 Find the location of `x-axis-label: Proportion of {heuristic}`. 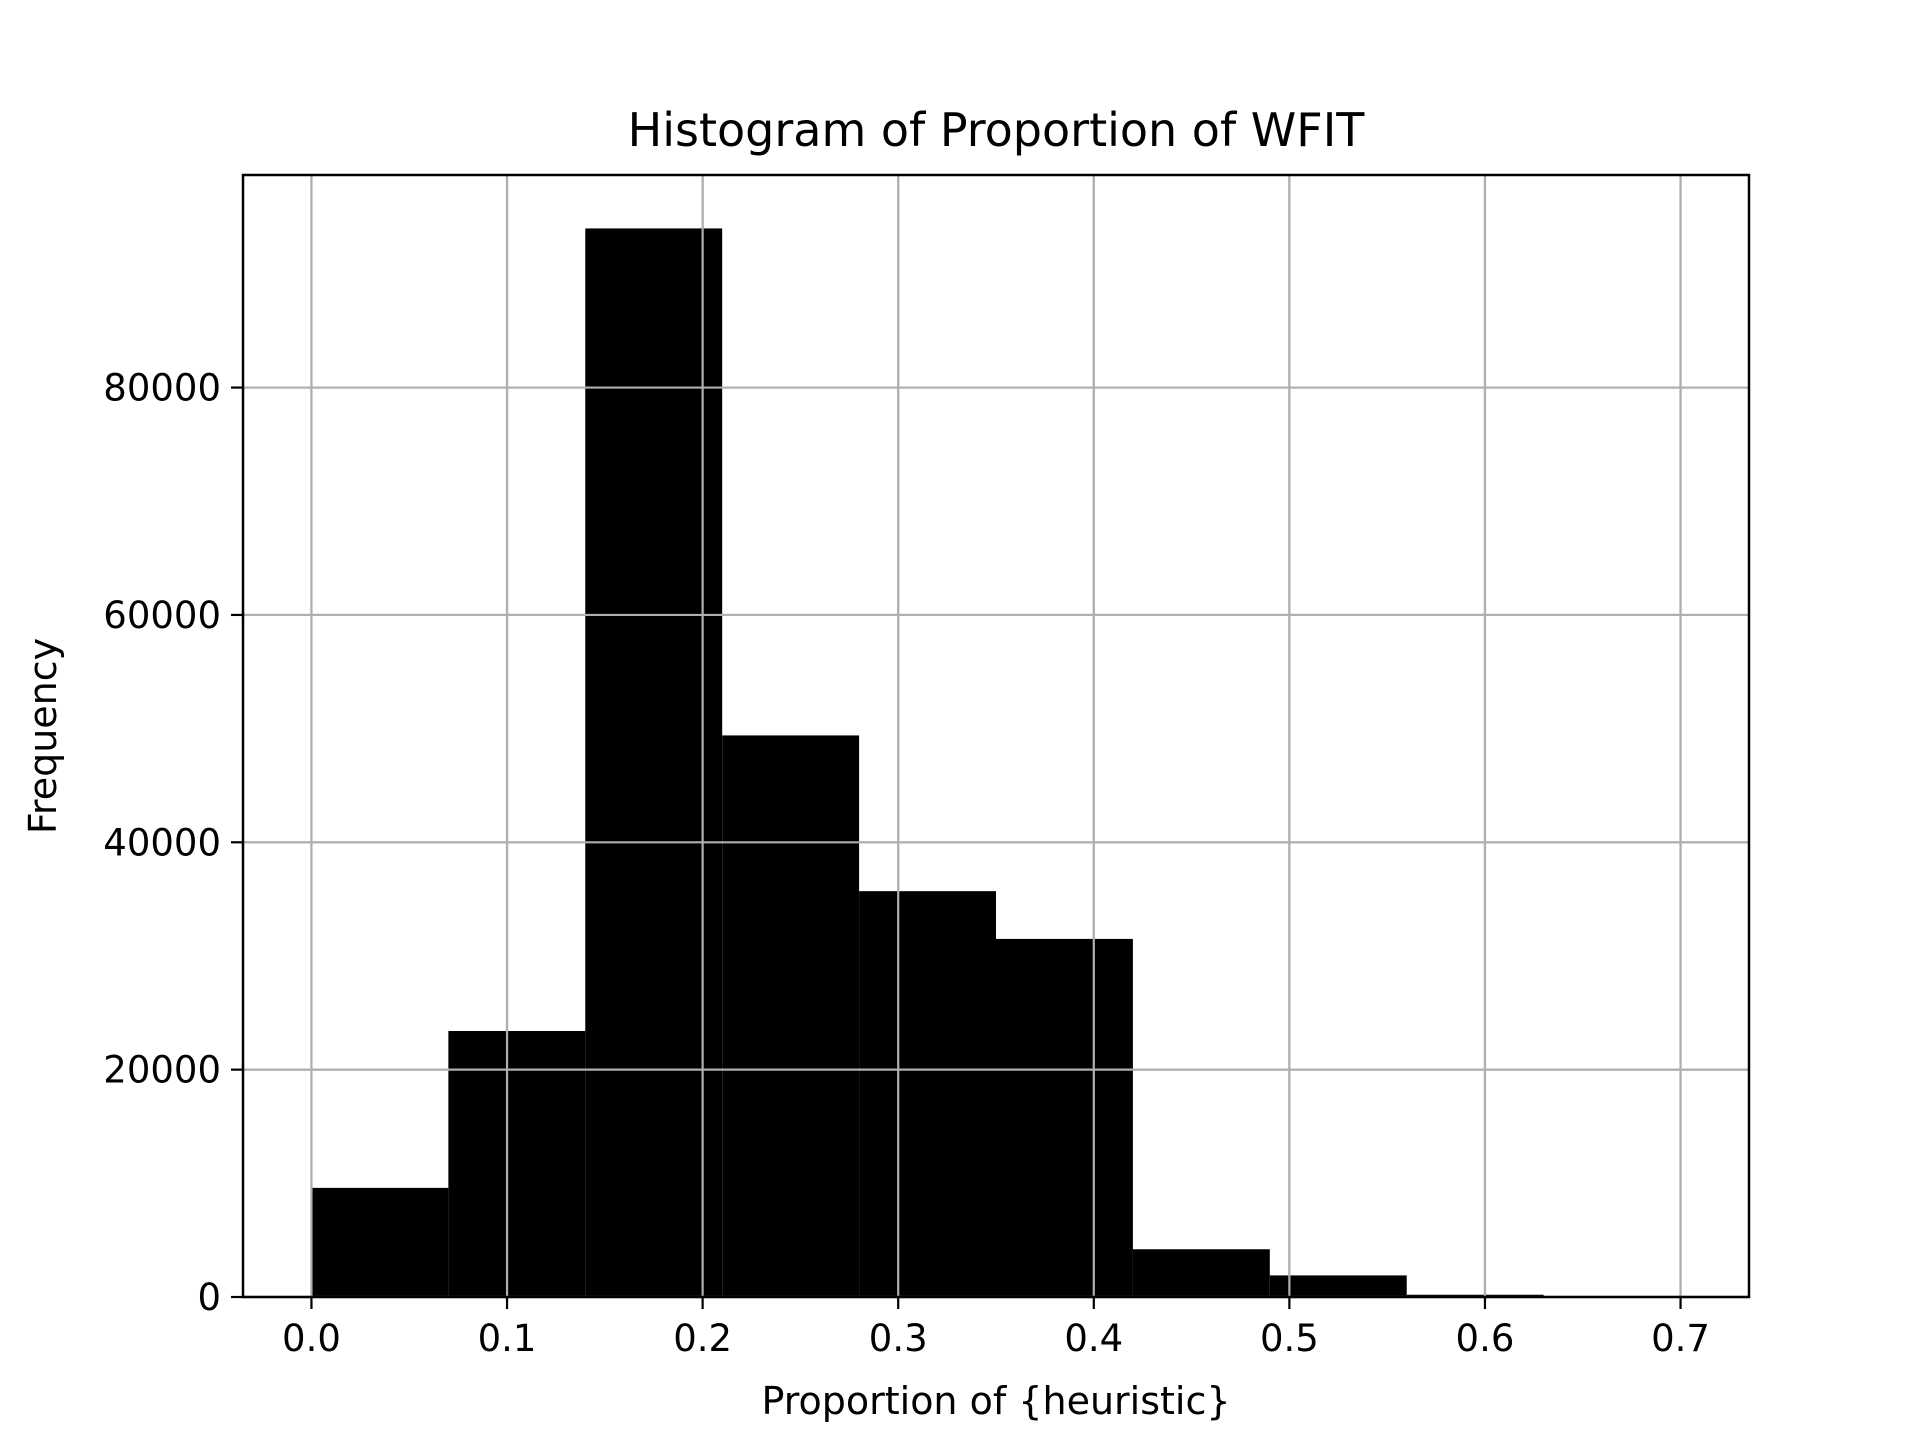

x-axis-label: Proportion of {heuristic} is located at coordinates (995, 1401).